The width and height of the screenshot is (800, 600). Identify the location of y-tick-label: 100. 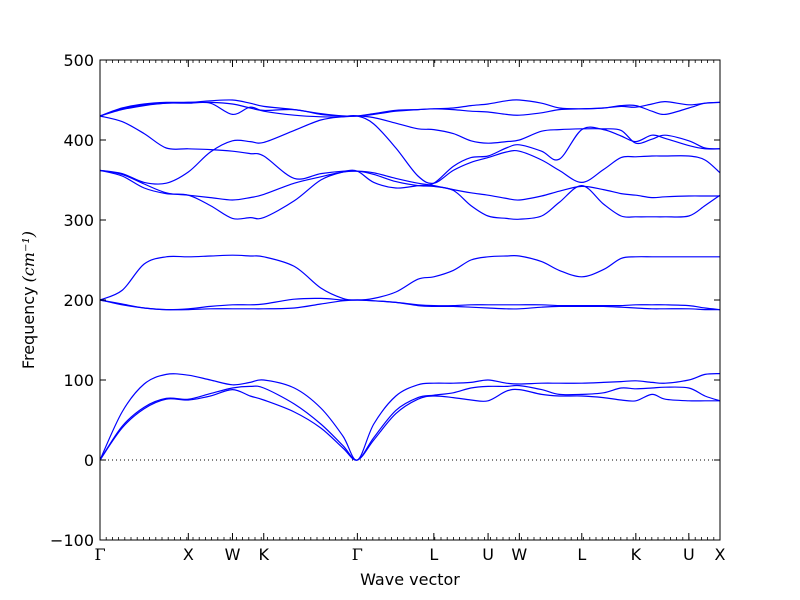
(78, 380).